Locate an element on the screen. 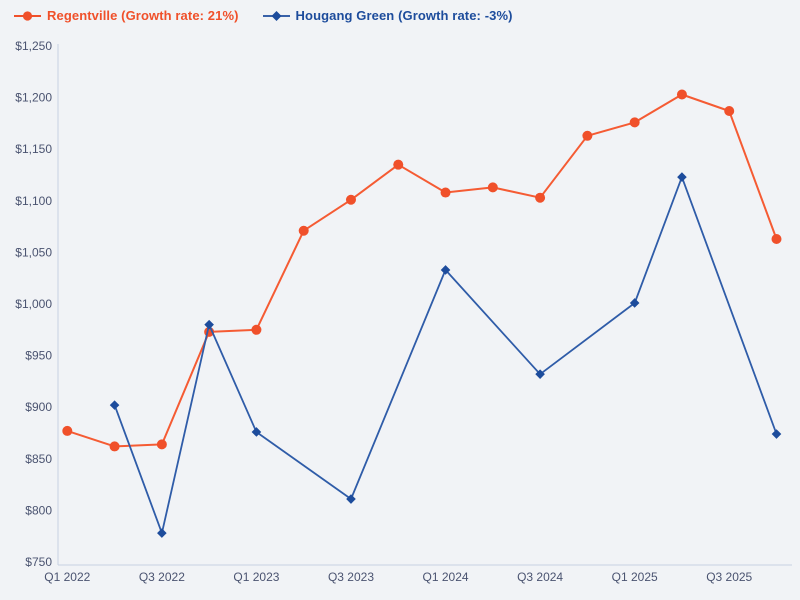  y-tick-label: $1,000 is located at coordinates (33, 304).